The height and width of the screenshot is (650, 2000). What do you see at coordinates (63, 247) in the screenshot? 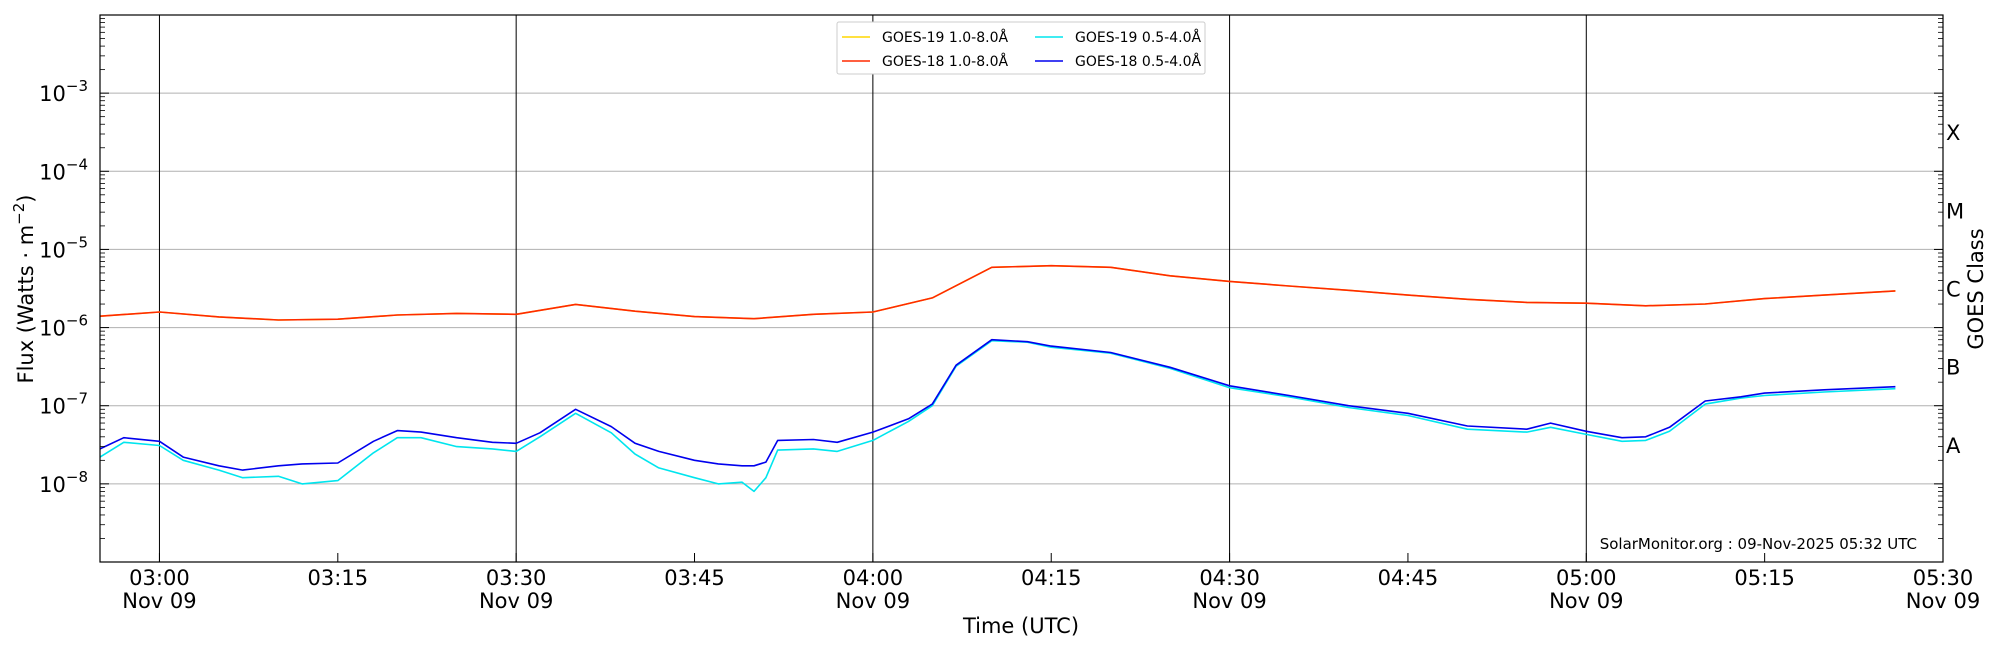
I see `y-tick-label-3: 10⁻⁵` at bounding box center [63, 247].